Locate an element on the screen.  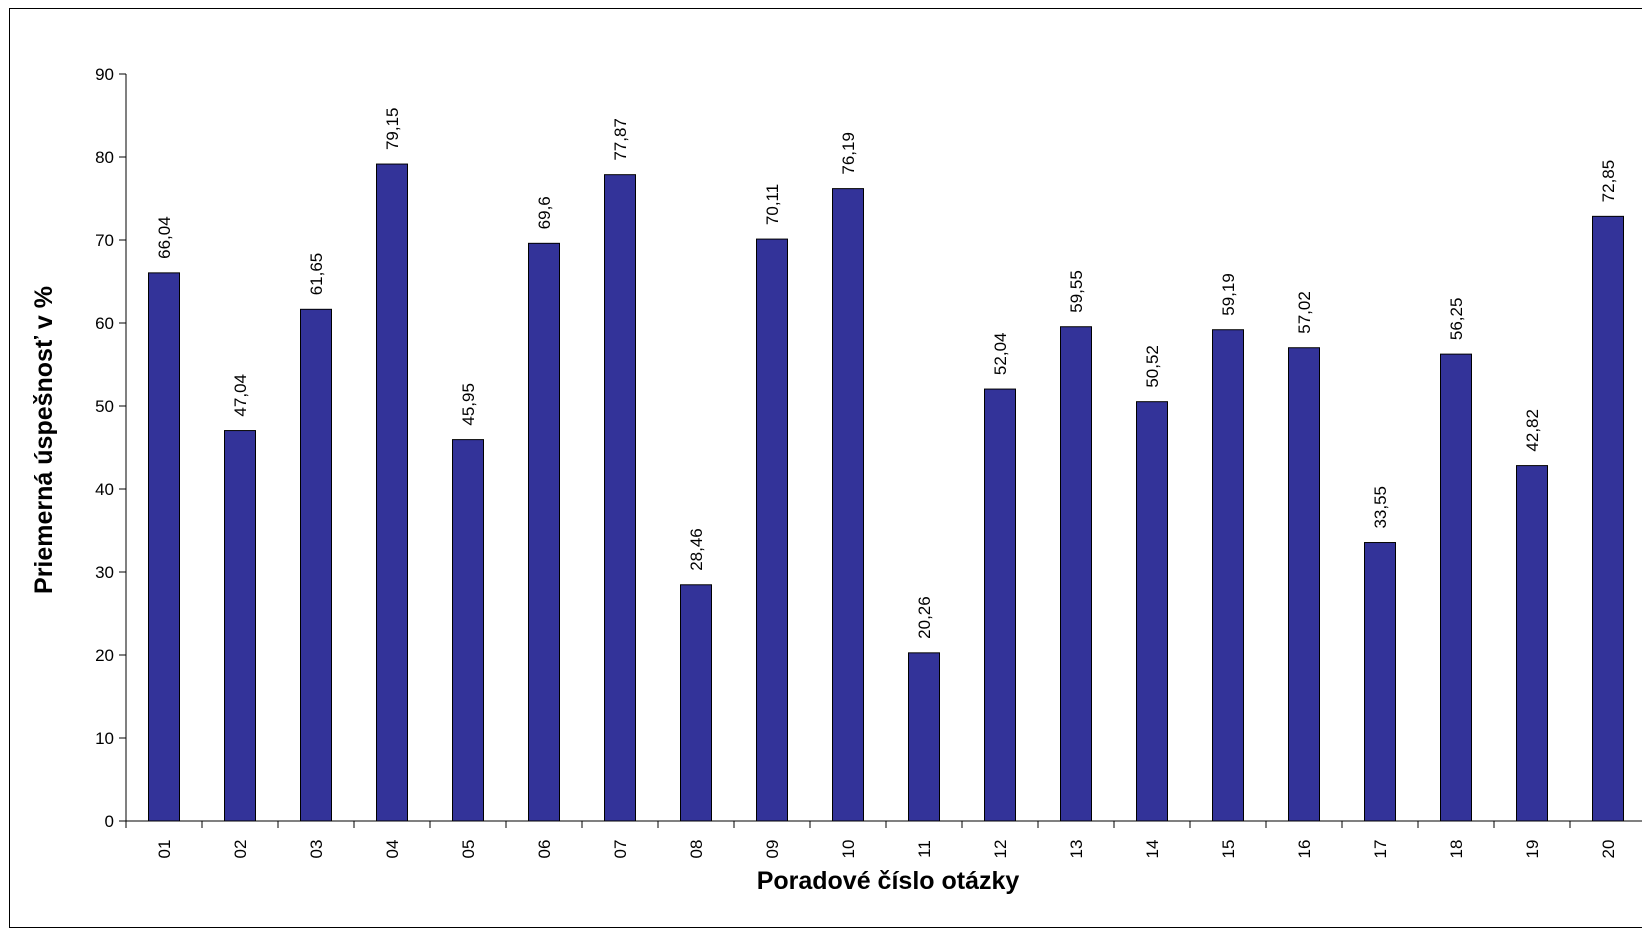
x-tick-label: 13 is located at coordinates (1076, 849).